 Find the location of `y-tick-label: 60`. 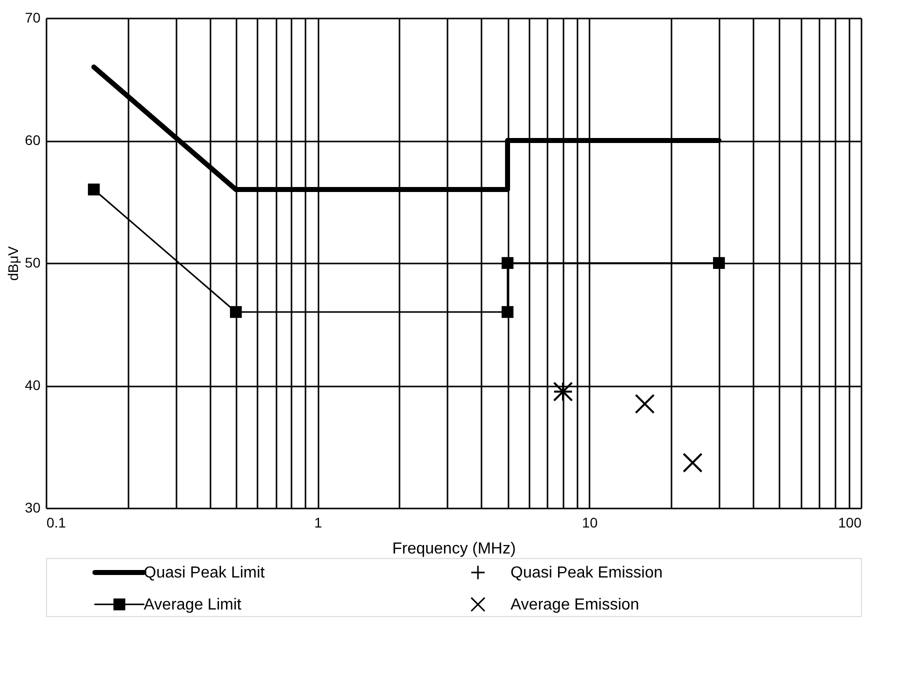

y-tick-label: 60 is located at coordinates (32, 140).